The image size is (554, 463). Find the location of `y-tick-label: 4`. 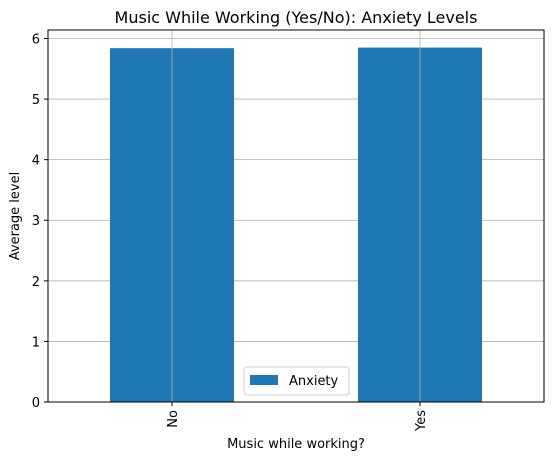

y-tick-label: 4 is located at coordinates (36, 161).